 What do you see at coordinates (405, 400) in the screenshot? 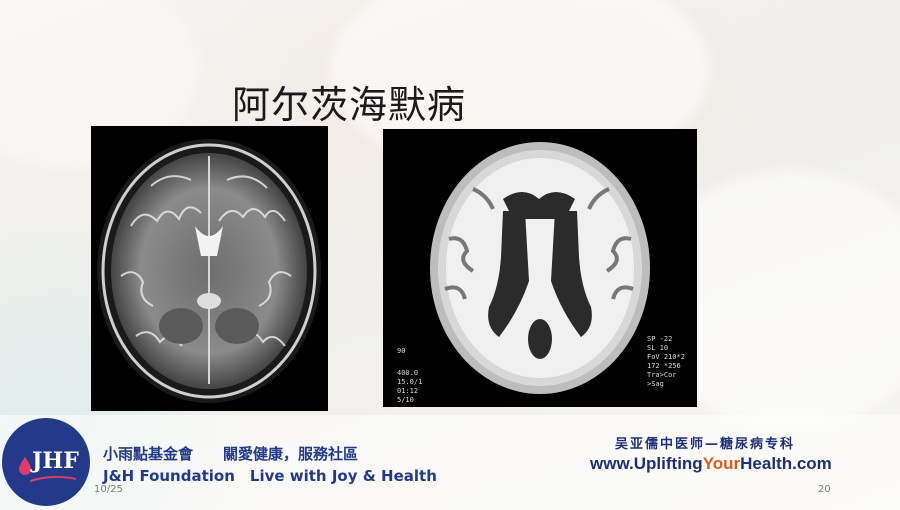
I see `scan-overlay-text: 5/10` at bounding box center [405, 400].